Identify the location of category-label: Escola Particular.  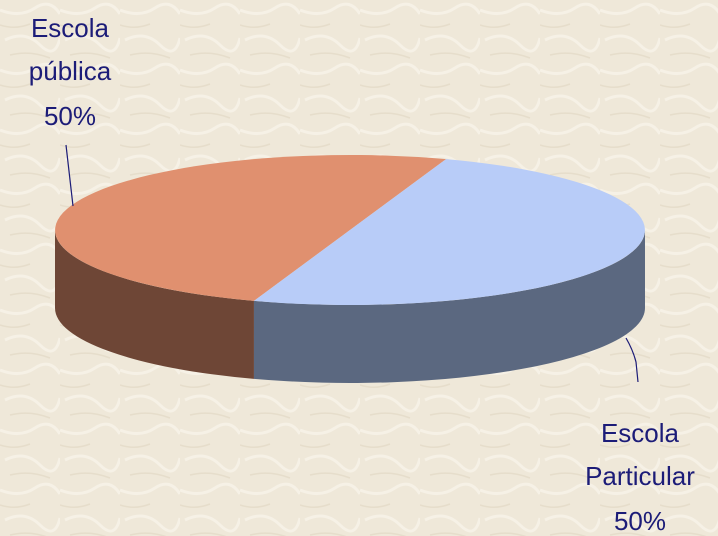
(640, 454).